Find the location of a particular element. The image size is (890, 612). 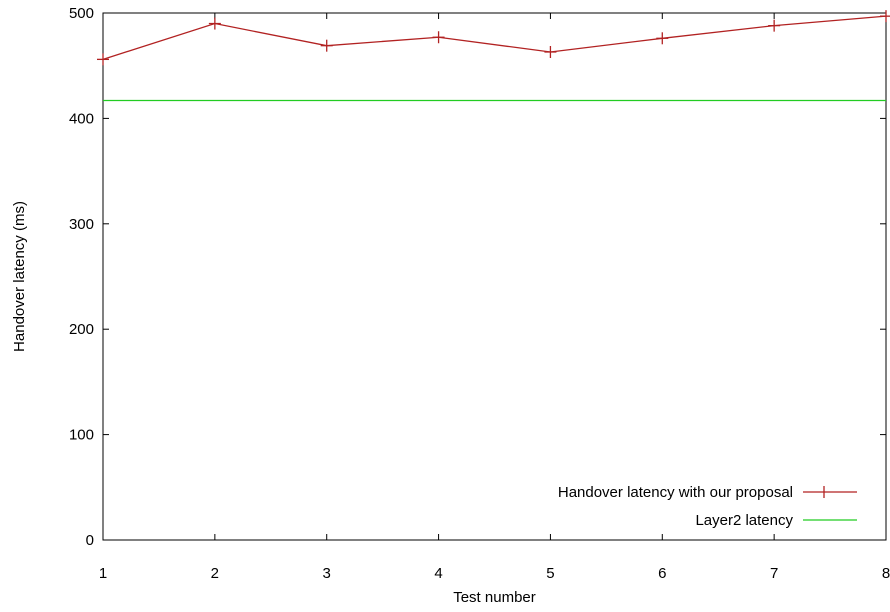

x-tick-label: 2 is located at coordinates (215, 573).